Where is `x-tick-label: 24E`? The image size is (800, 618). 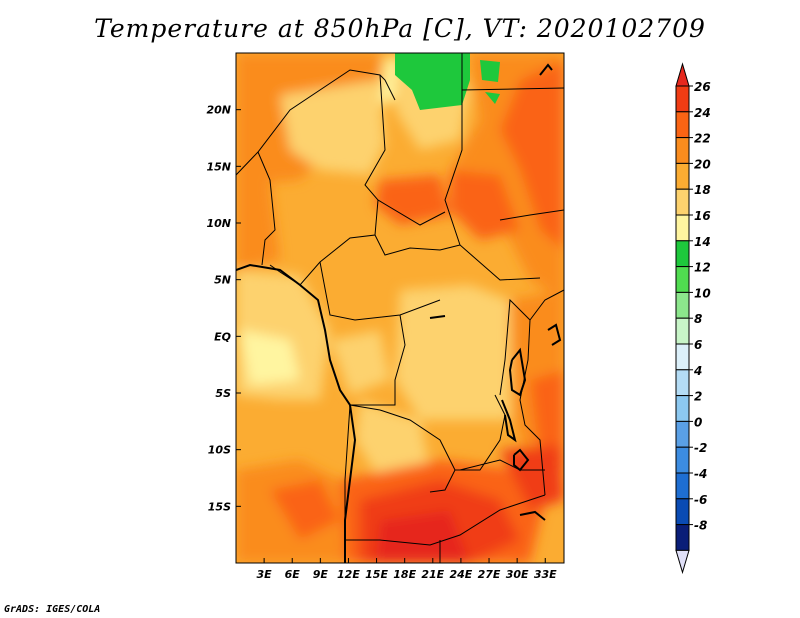
x-tick-label: 24E is located at coordinates (461, 574).